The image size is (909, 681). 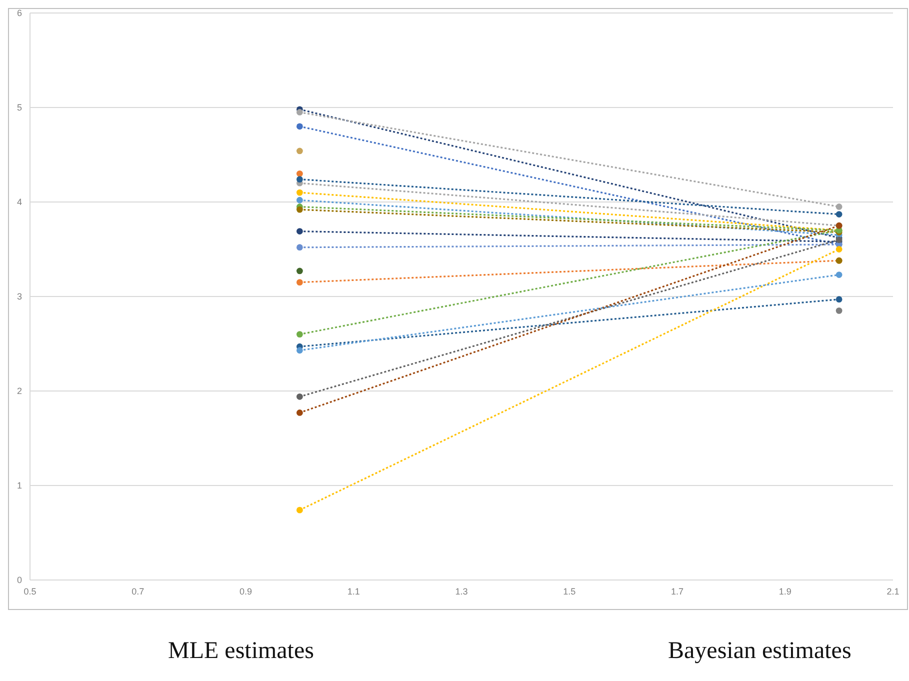 What do you see at coordinates (353, 591) in the screenshot?
I see `x-tick-label: 1.1` at bounding box center [353, 591].